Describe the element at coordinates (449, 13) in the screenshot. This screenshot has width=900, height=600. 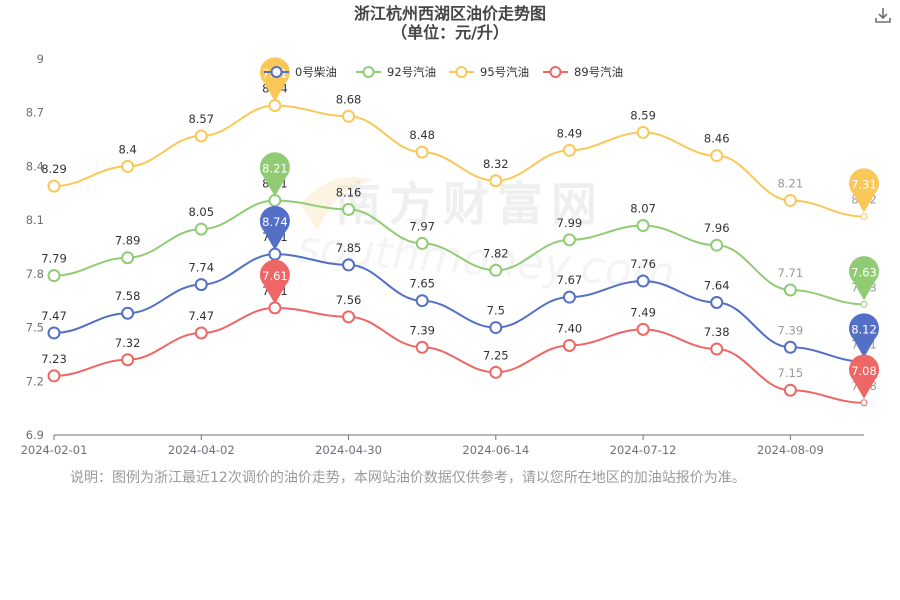
I see `chart-title-main: 浙江杭州西湖区油价走势图` at that location.